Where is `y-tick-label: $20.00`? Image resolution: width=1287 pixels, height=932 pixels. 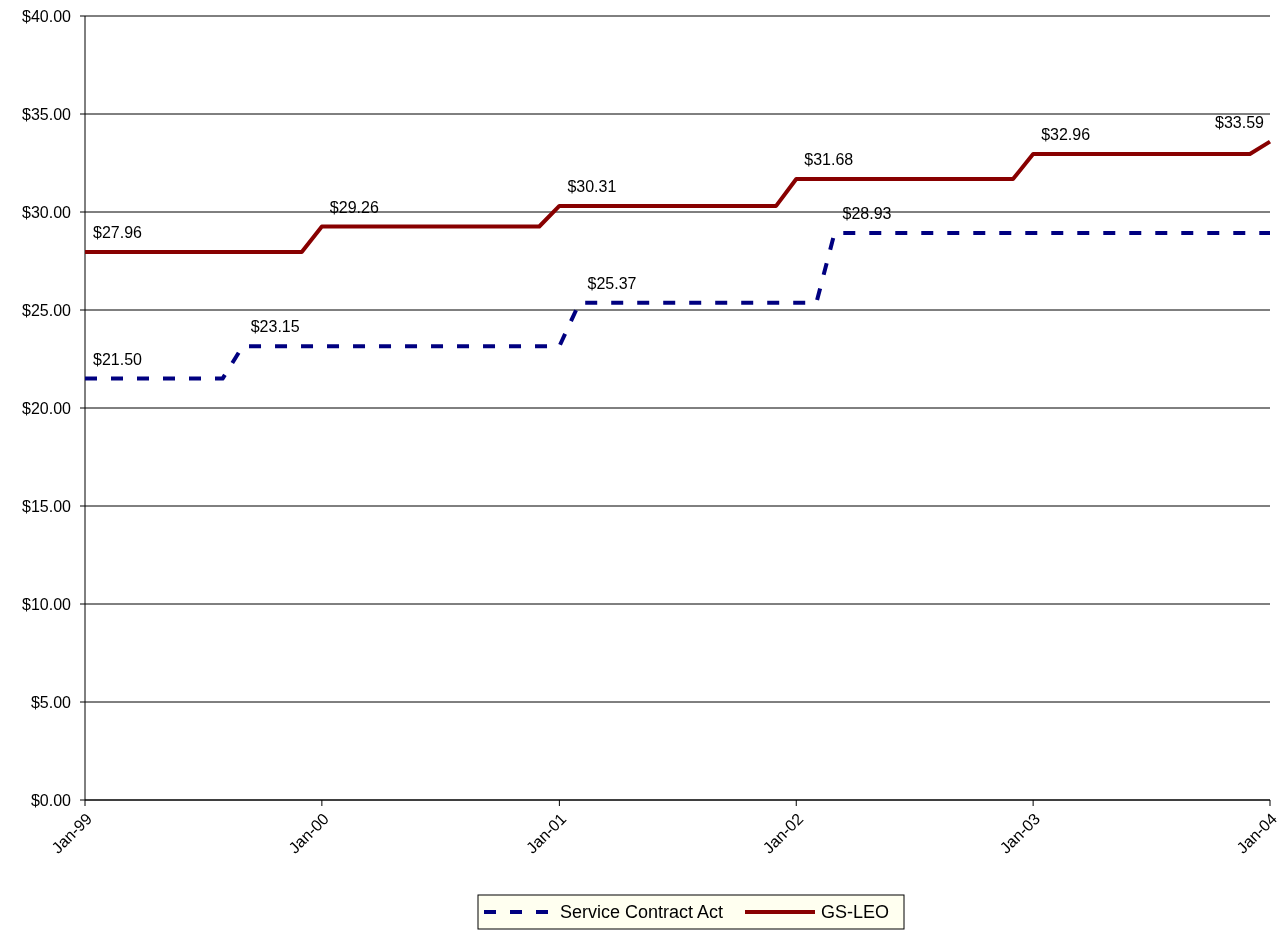 y-tick-label: $20.00 is located at coordinates (47, 408).